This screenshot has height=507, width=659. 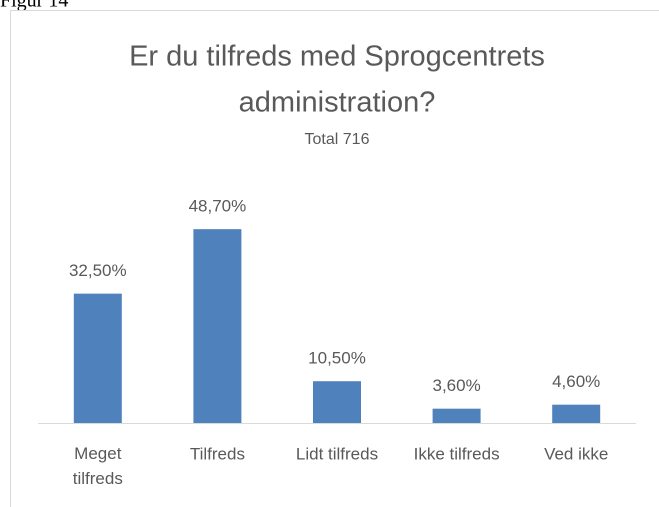 I want to click on x-tick-label: Meget tilfreds, so click(x=98, y=466).